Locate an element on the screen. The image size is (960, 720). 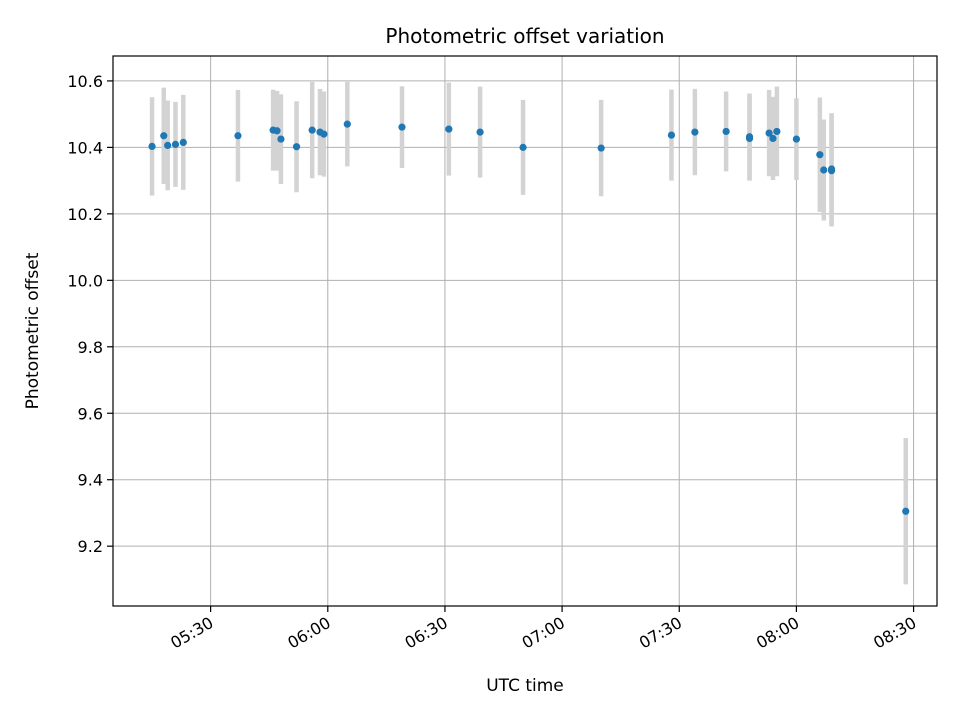
x-tick-label: 06:00 is located at coordinates (308, 633).